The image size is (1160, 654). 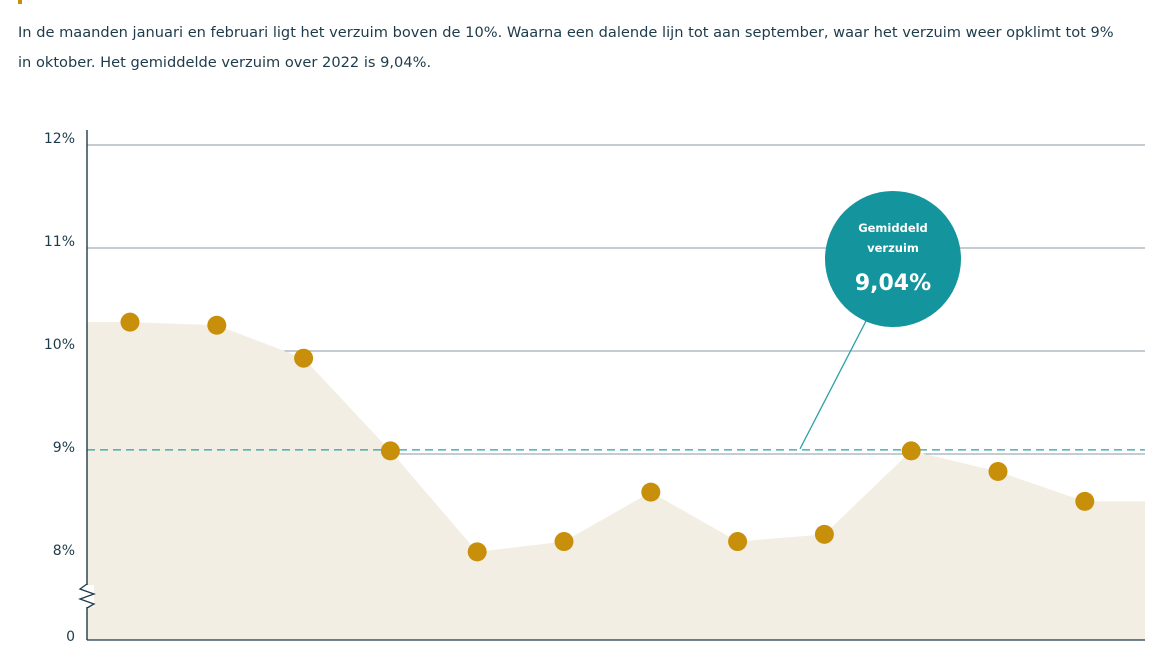 What do you see at coordinates (893, 283) in the screenshot?
I see `average-value: 9,04%` at bounding box center [893, 283].